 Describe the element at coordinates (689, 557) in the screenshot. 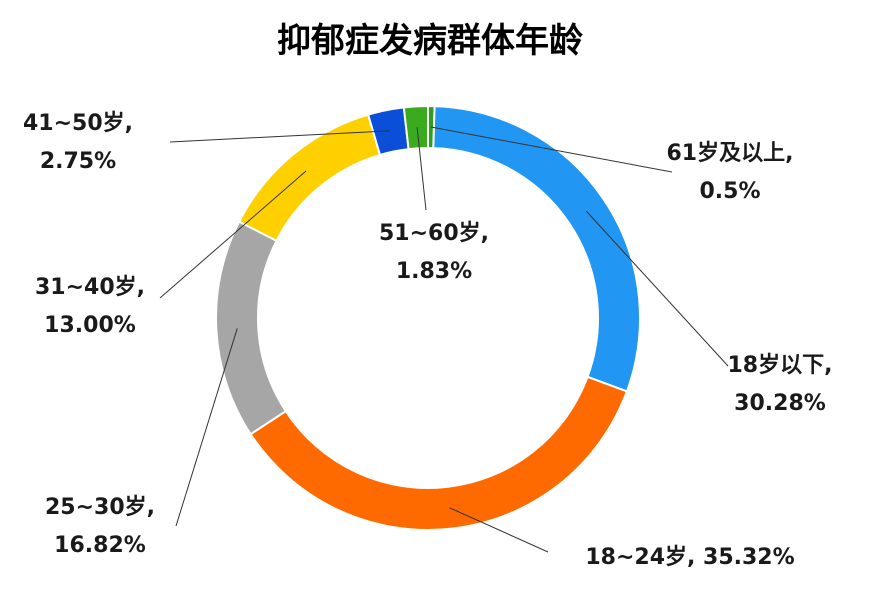

I see `data-label-3-line-1: 18~24岁, 35.32%` at that location.